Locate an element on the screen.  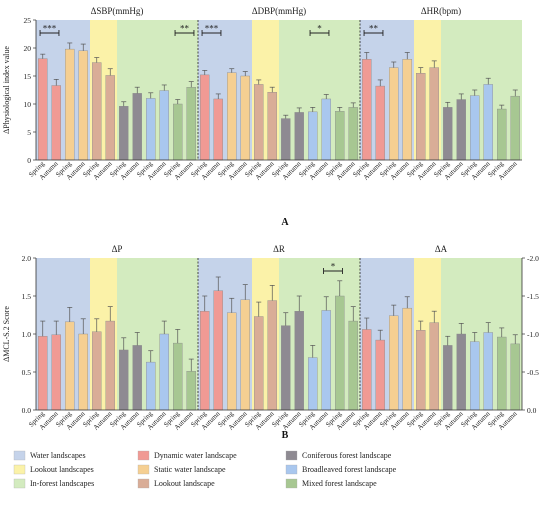
panel-title: ΔDBP(mmHg) is located at coordinates (279, 11).